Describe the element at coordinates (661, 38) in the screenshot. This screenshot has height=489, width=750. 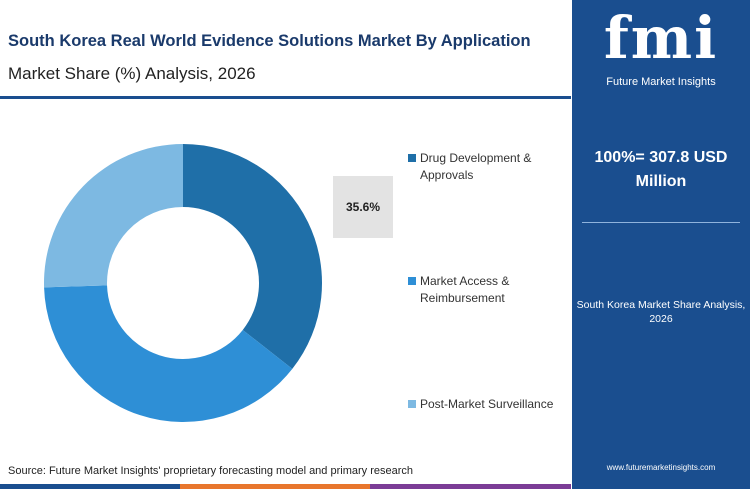
I see `logo: fmi` at that location.